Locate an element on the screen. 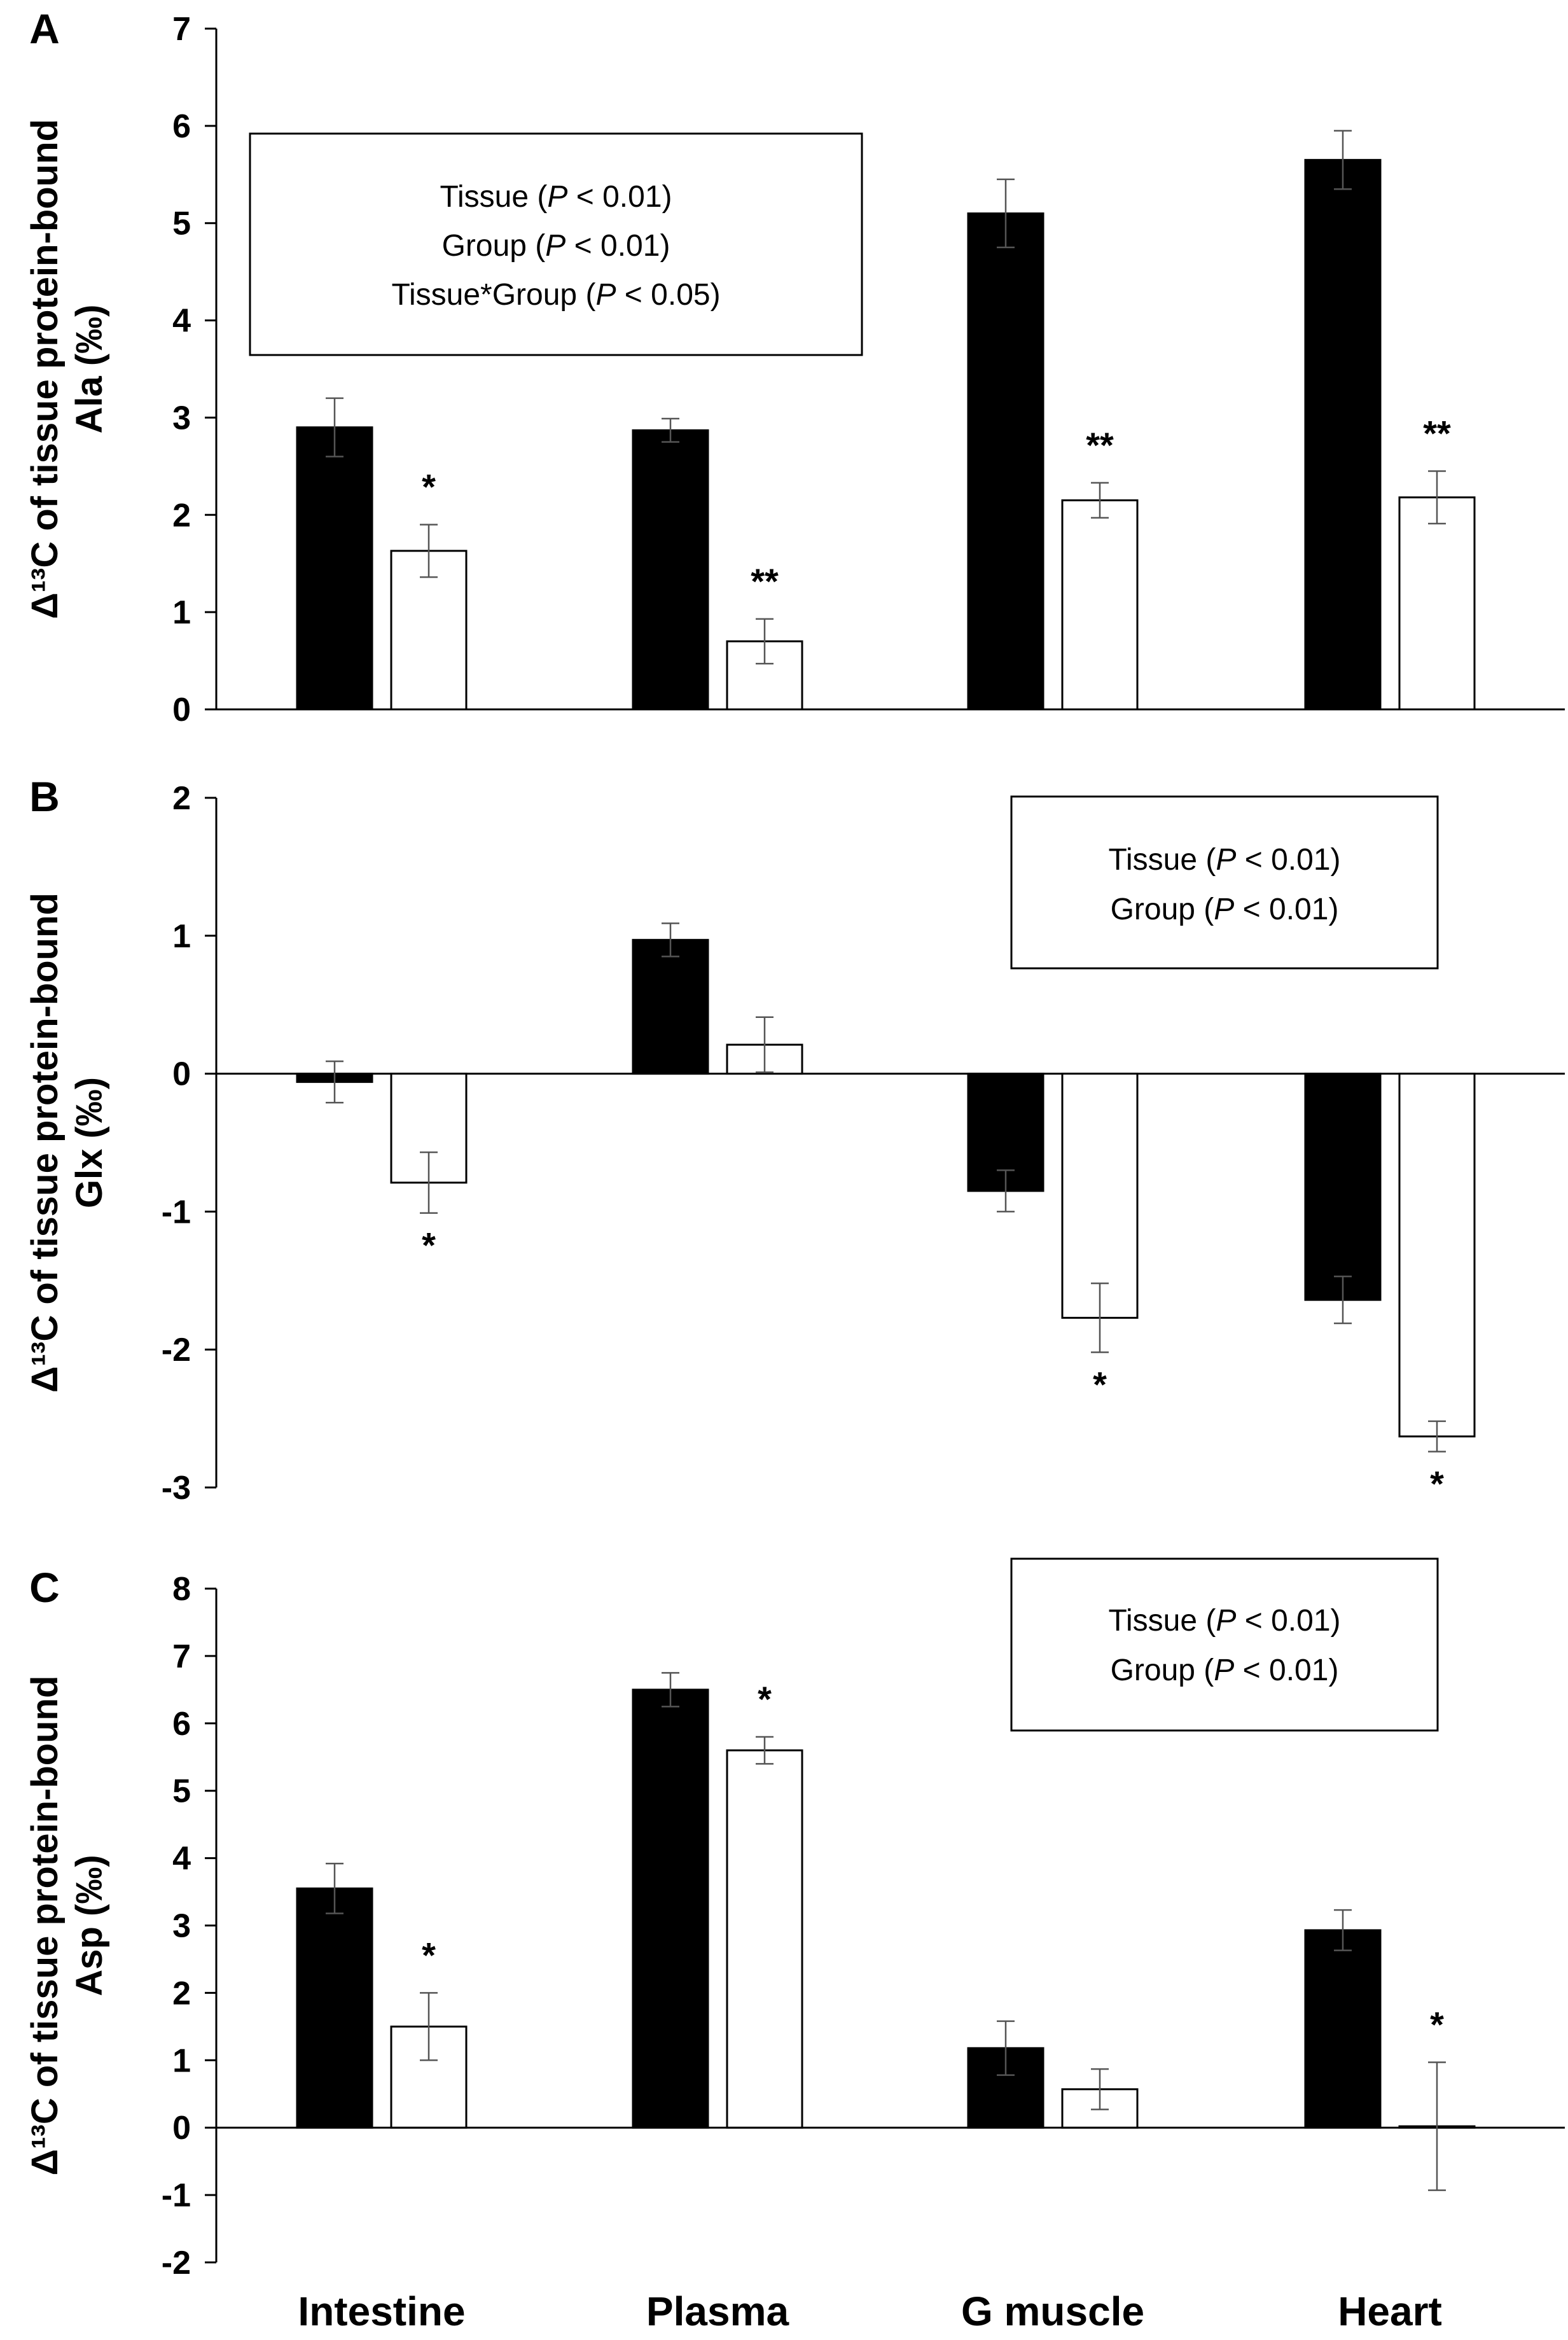 The height and width of the screenshot is (2340, 1568). panel-c-y-tick-label: -2 is located at coordinates (176, 2263).